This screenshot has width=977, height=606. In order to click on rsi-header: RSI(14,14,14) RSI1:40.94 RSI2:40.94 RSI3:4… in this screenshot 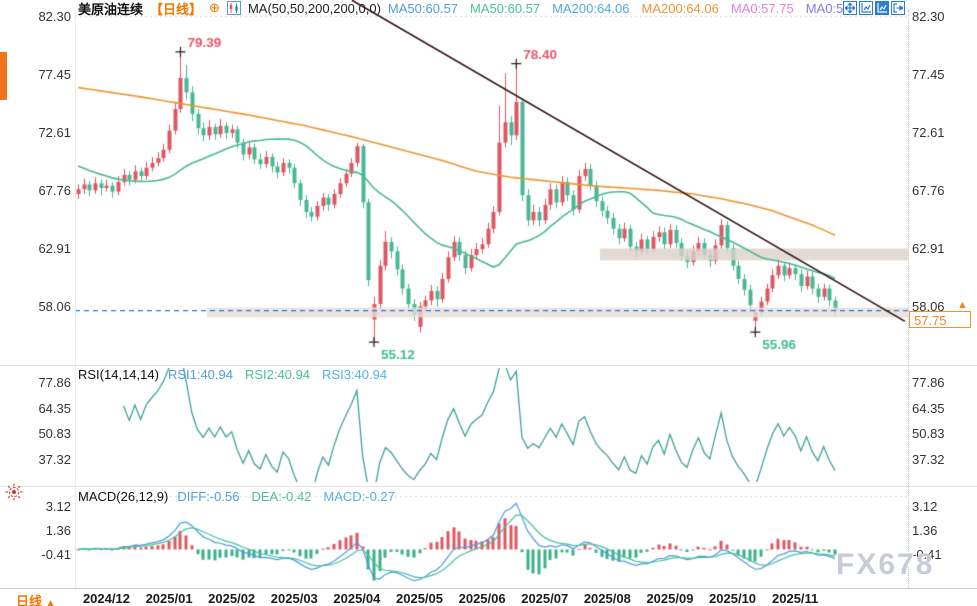, I will do `click(232, 374)`.